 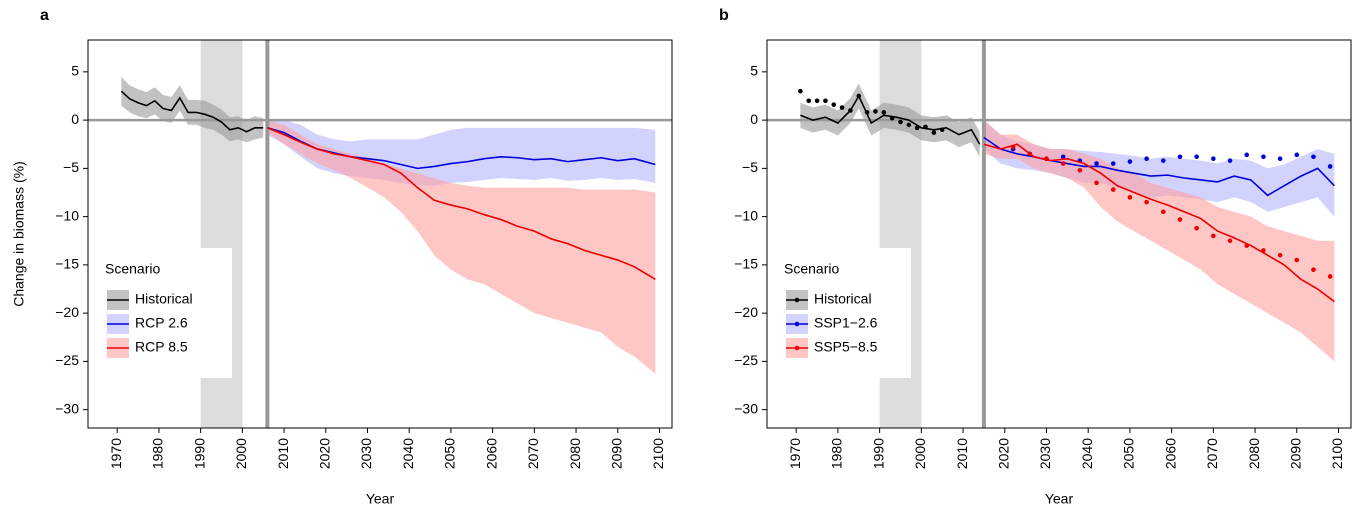 What do you see at coordinates (19, 234) in the screenshot?
I see `y-axis-label: Change in biomass (%)` at bounding box center [19, 234].